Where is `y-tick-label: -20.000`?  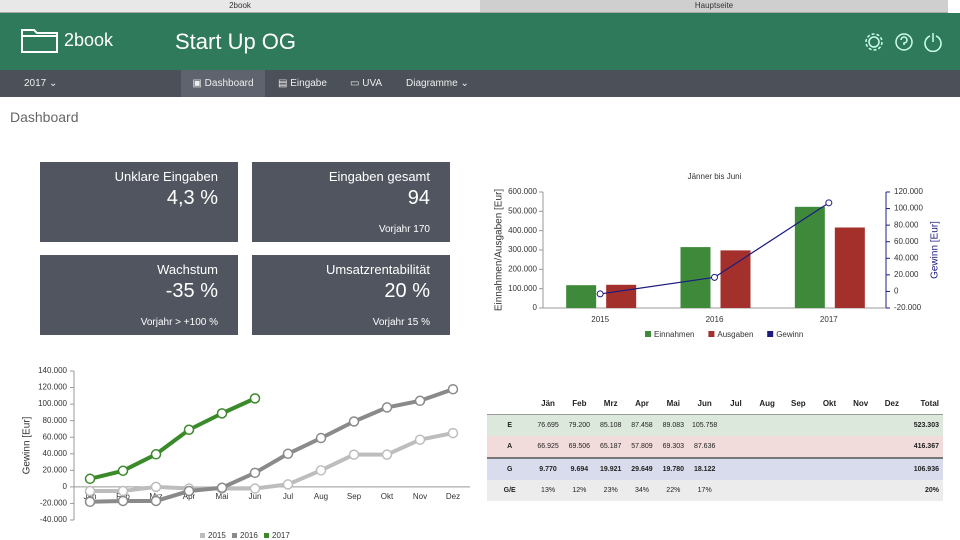 y-tick-label: -20.000 is located at coordinates (54, 503).